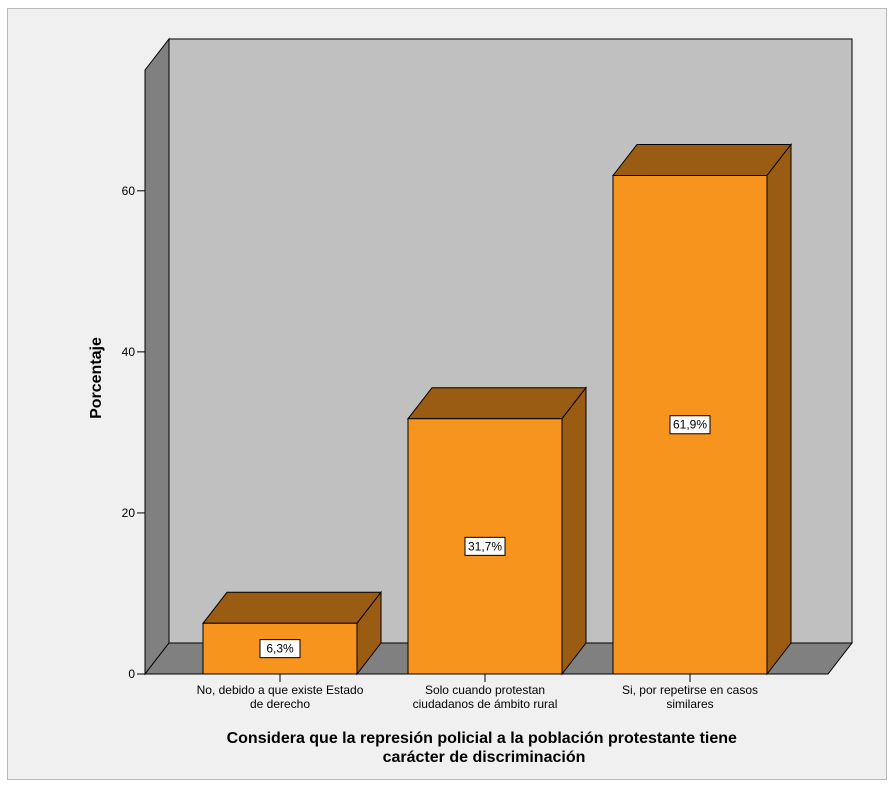 The image size is (895, 787). I want to click on category-label-2-line-1: Solo cuando protestan, so click(485, 690).